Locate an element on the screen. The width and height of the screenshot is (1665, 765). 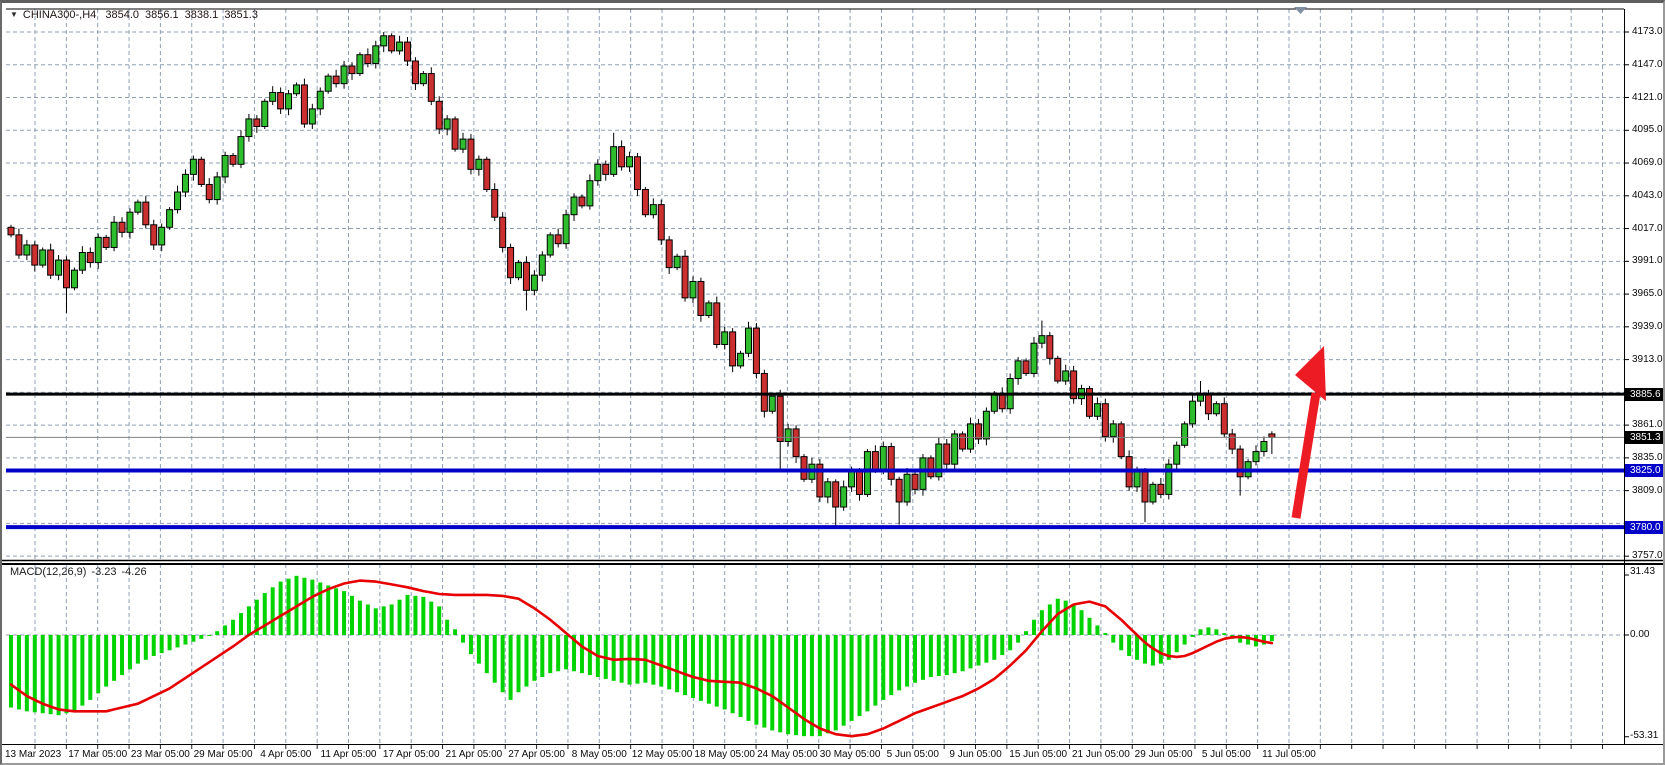
trend-arrow-shaft is located at coordinates (1306, 455).